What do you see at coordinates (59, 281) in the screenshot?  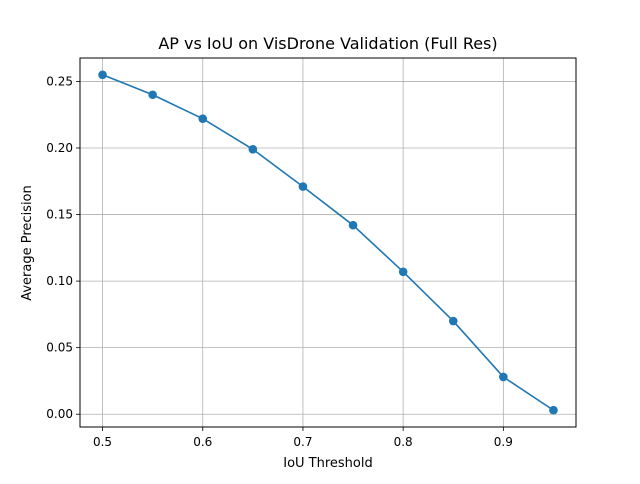 I see `y-tick-label: 0.10` at bounding box center [59, 281].